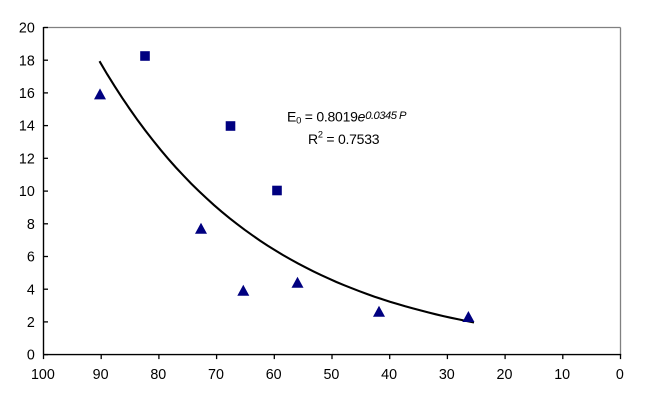 The image size is (648, 408). I want to click on svg-text: 60, so click(274, 375).